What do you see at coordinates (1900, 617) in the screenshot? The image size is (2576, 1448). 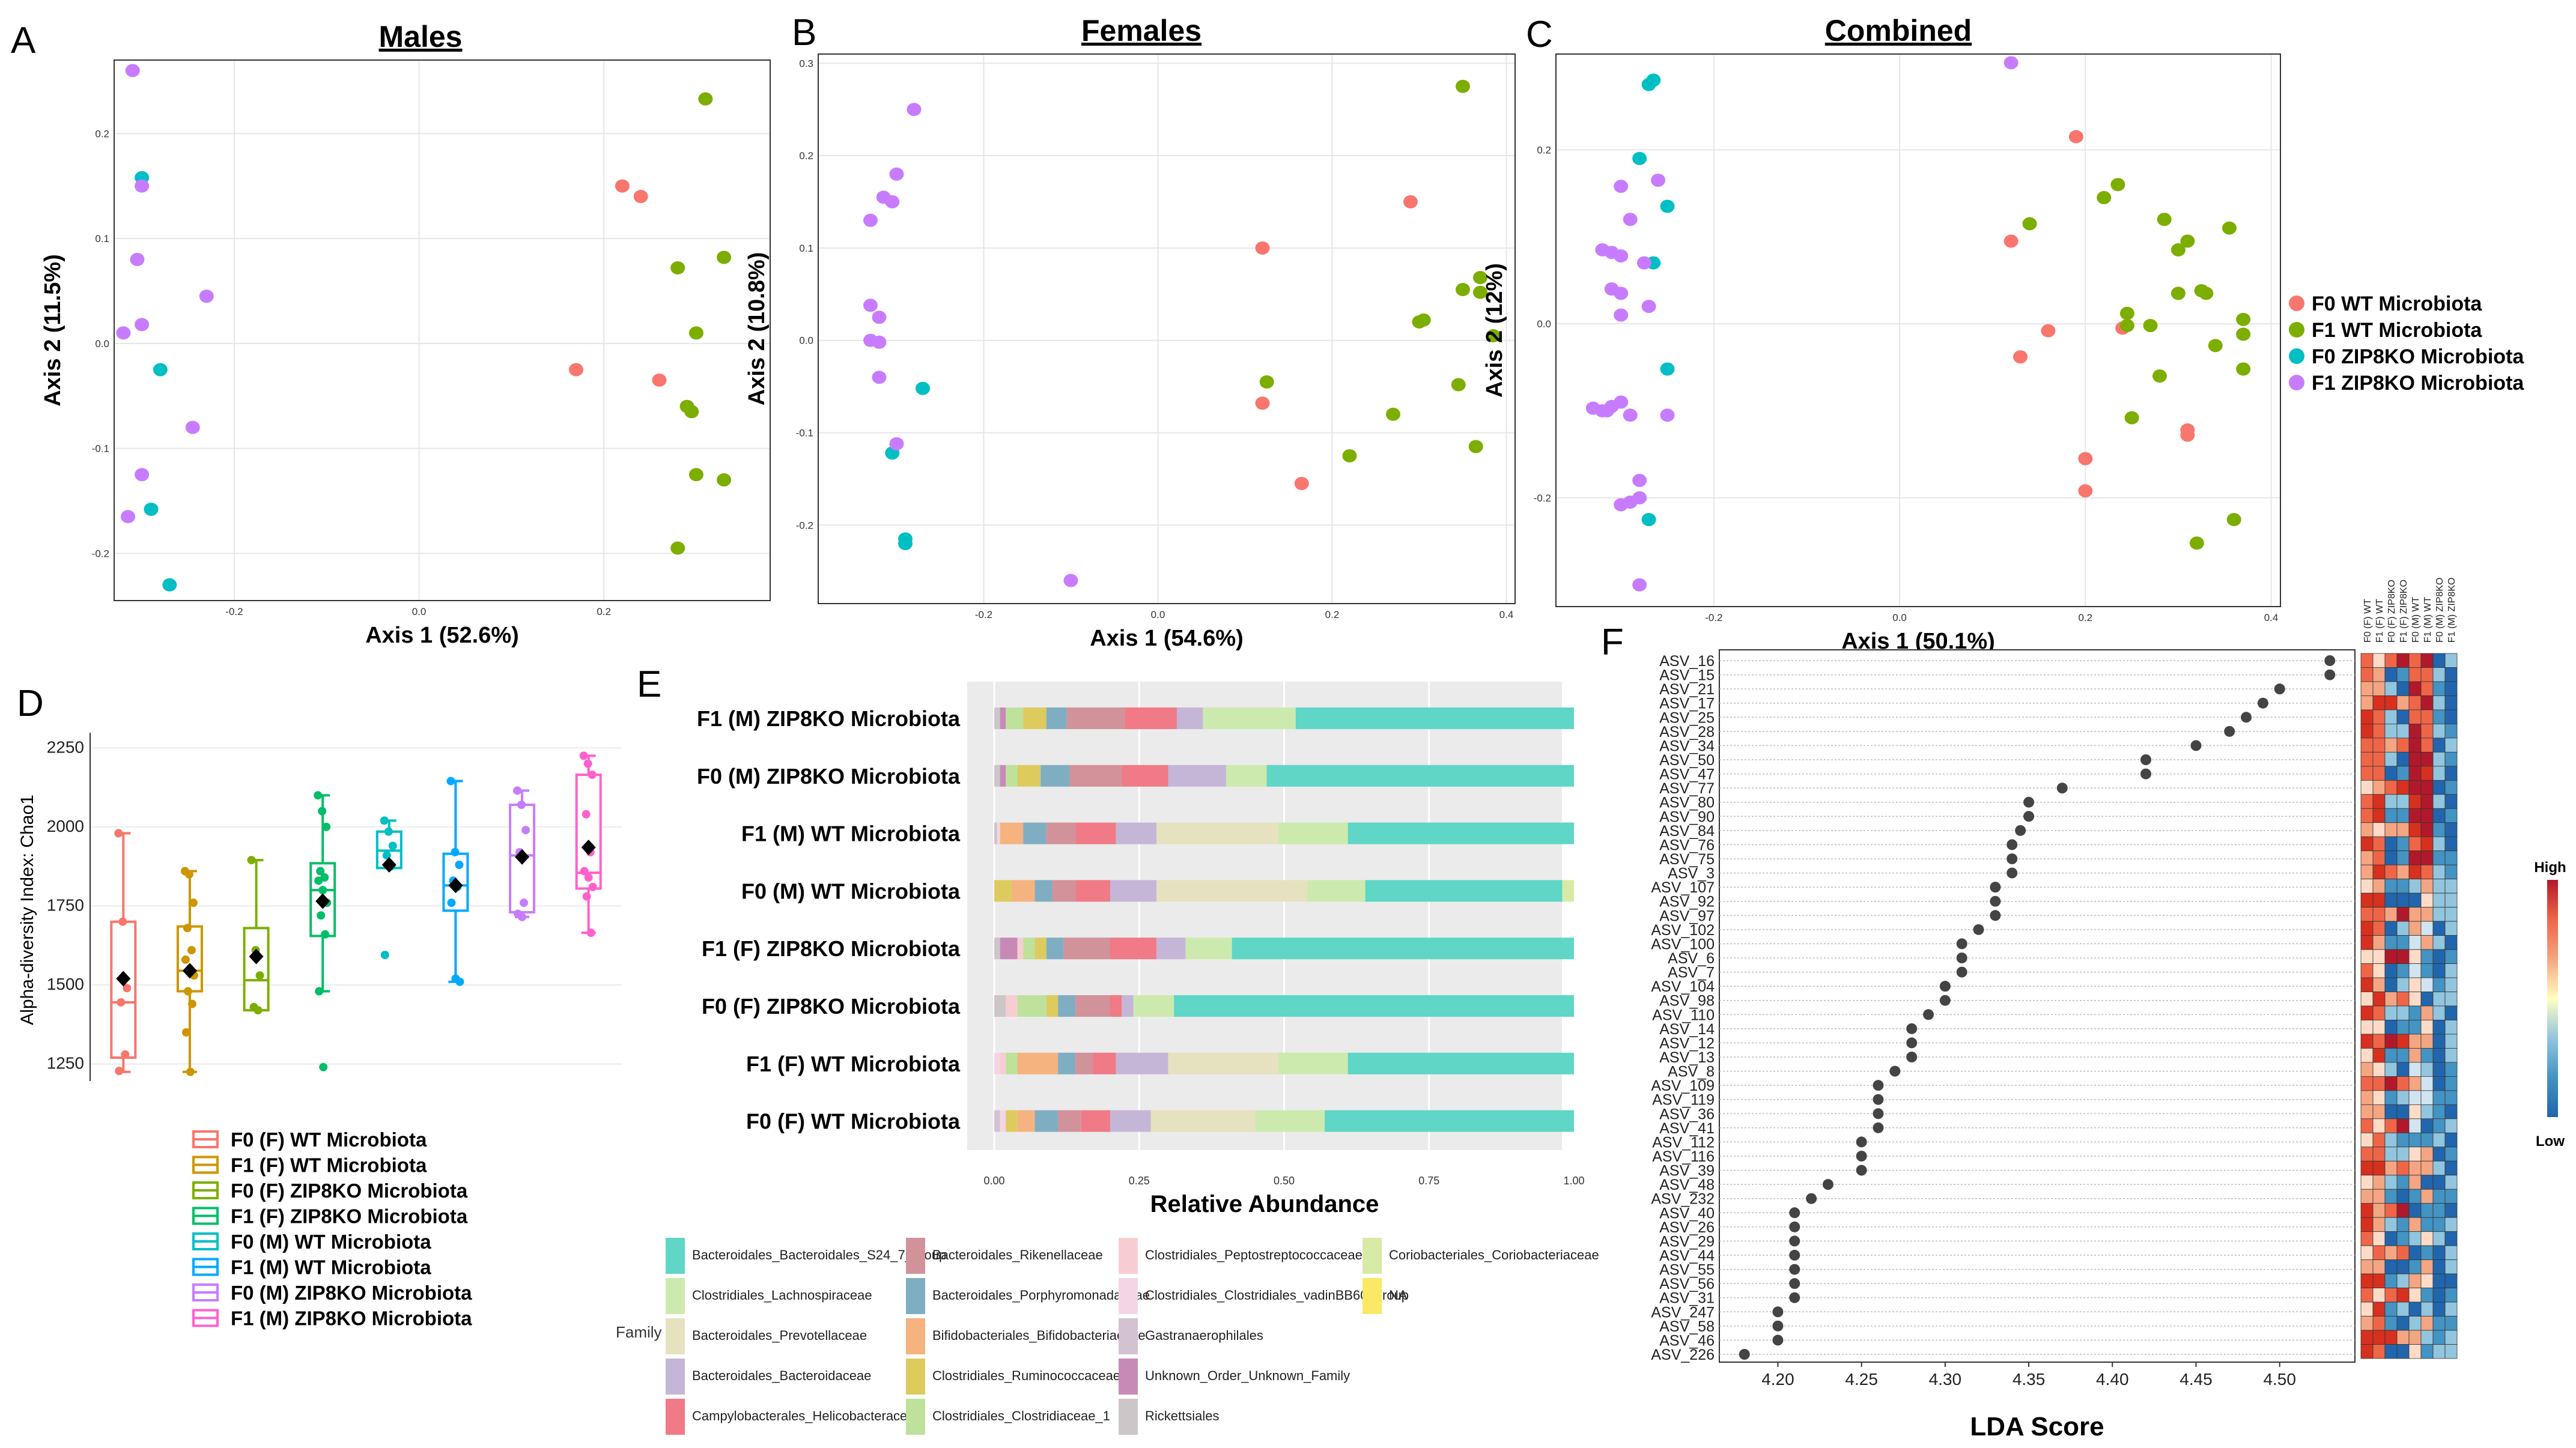 I see `x-tick-label: 0.0` at bounding box center [1900, 617].